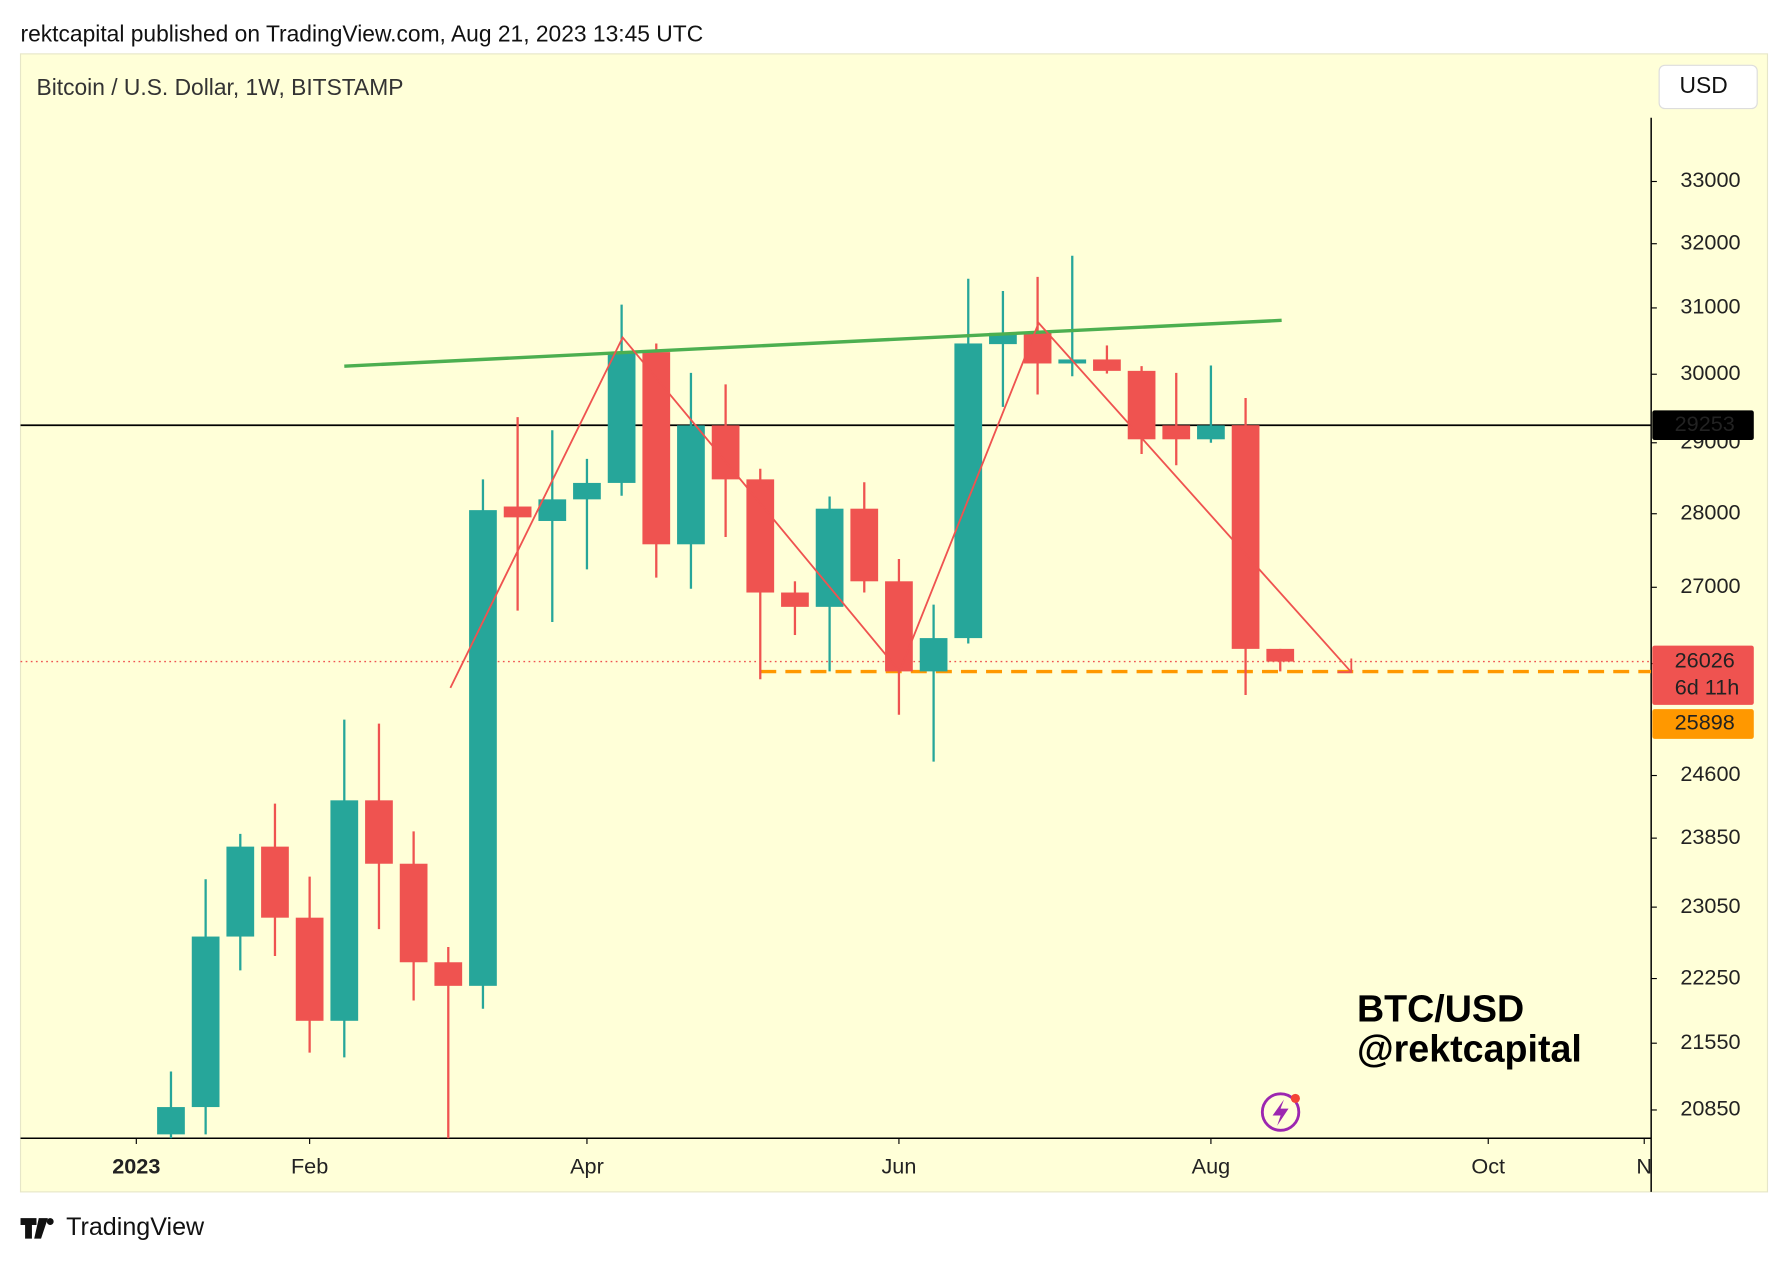  What do you see at coordinates (1488, 1166) in the screenshot?
I see `x-tick-label: Oct` at bounding box center [1488, 1166].